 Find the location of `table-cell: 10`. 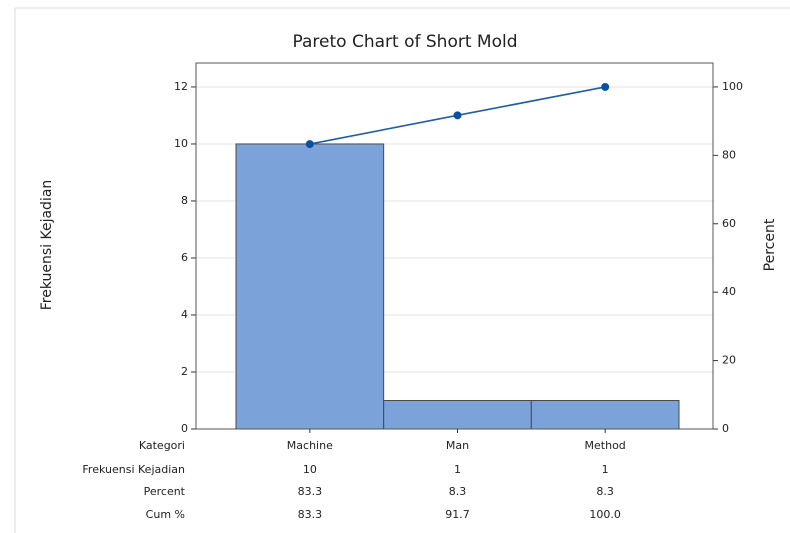

table-cell: 10 is located at coordinates (310, 469).